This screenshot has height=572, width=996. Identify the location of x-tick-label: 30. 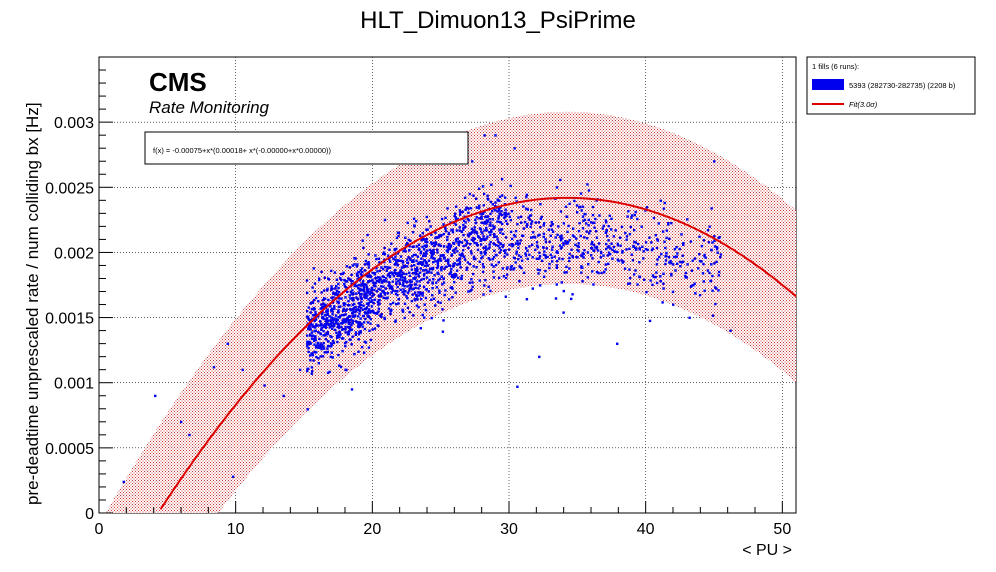
(509, 529).